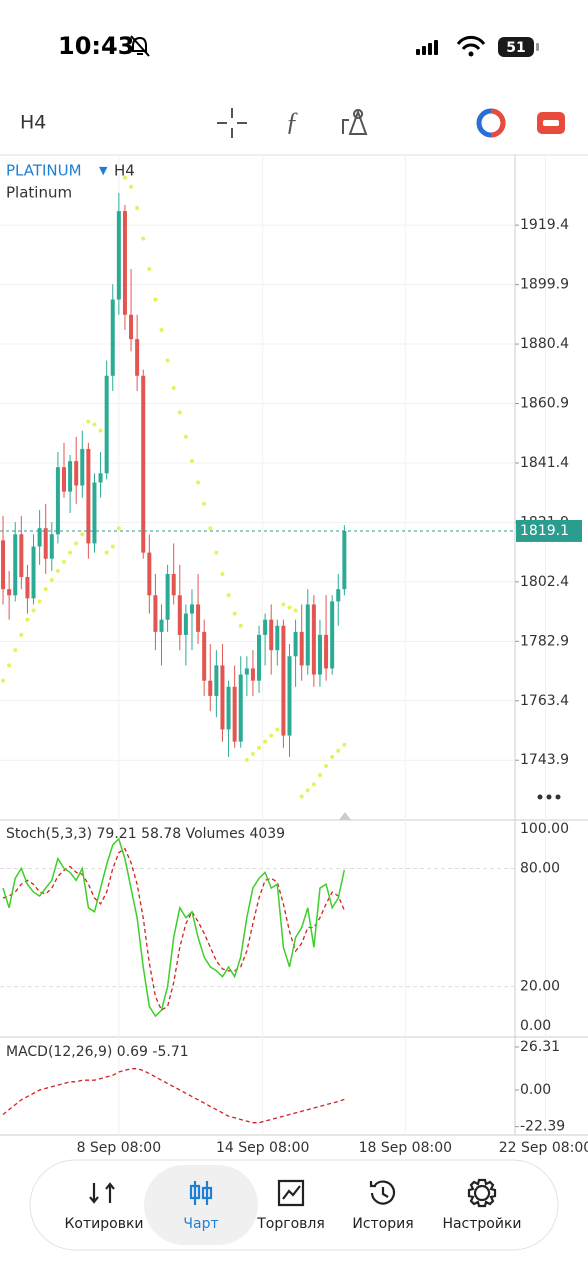  I want to click on shift-marker, so click(345, 816).